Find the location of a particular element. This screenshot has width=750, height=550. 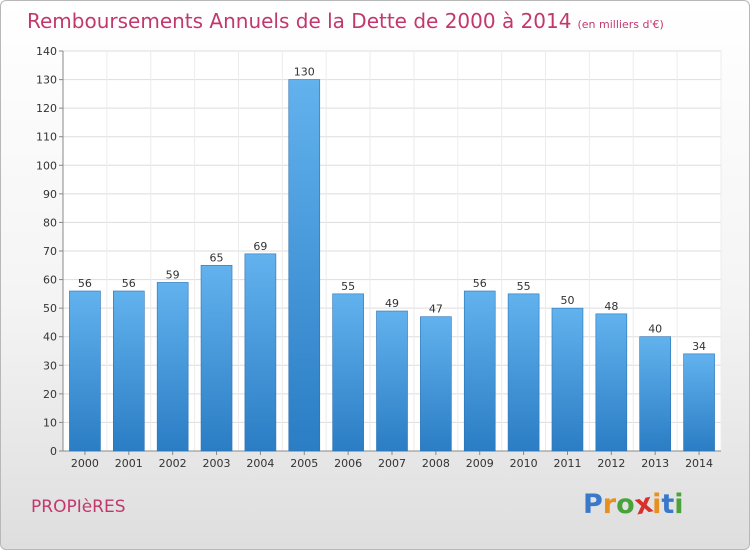

x-tick-label: 2009 is located at coordinates (480, 463).